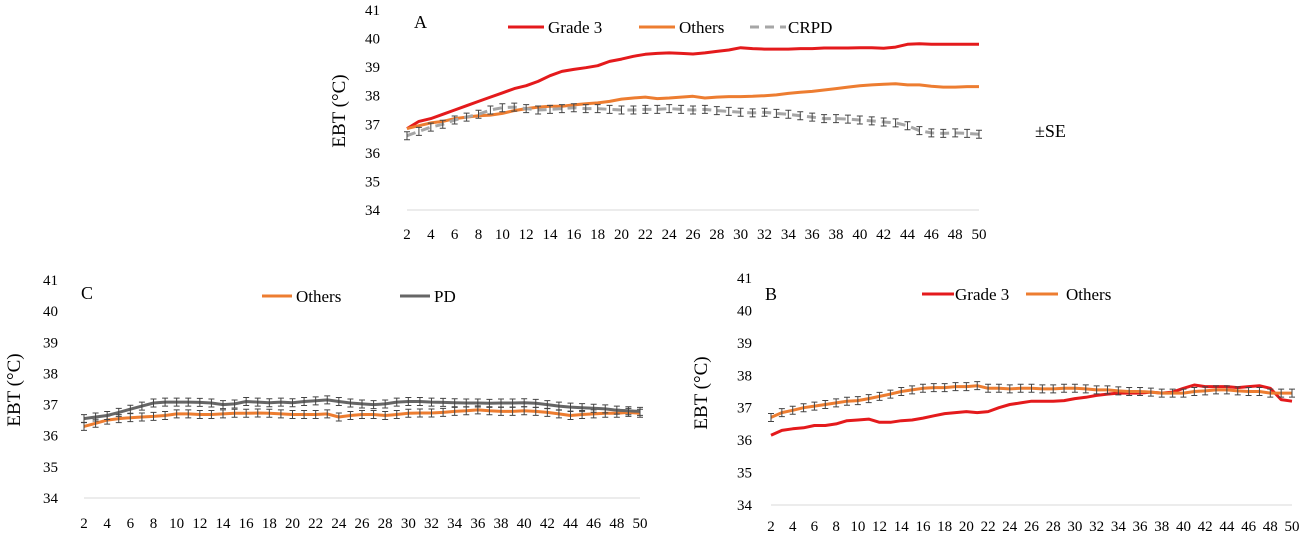 Image resolution: width=1300 pixels, height=536 pixels. Describe the element at coordinates (372, 40) in the screenshot. I see `y-tick-label: 40` at that location.